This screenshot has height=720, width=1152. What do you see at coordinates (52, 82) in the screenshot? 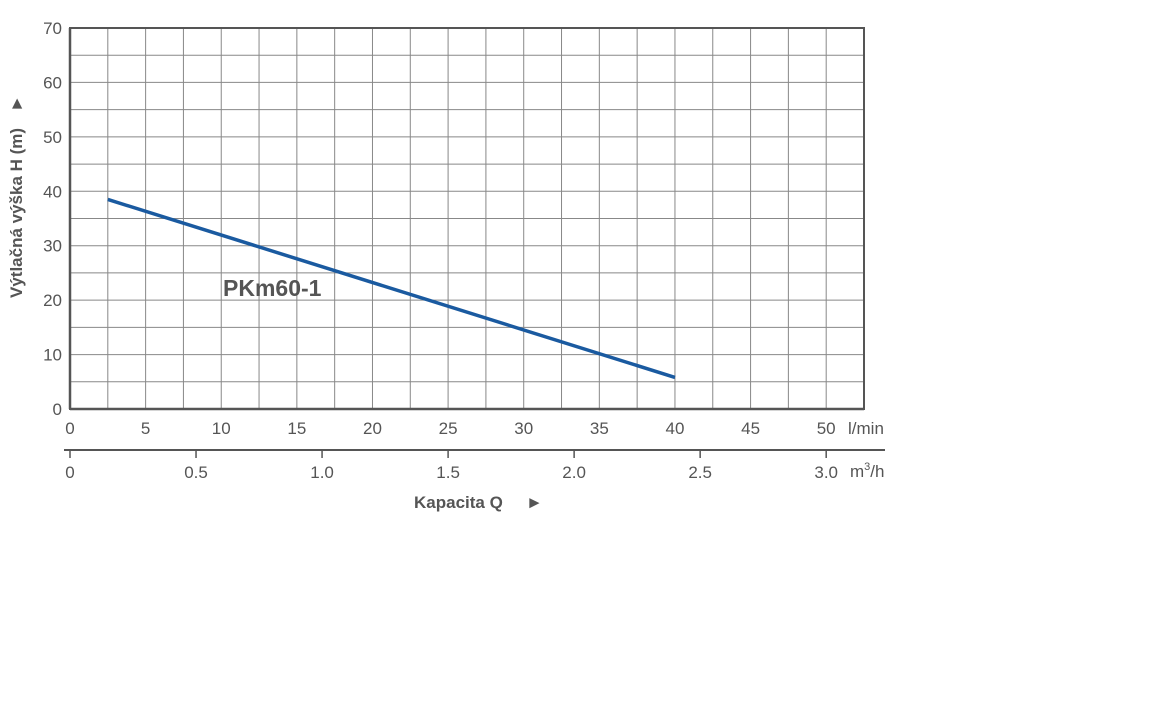
I see `y-tick-label: 60` at bounding box center [52, 82].